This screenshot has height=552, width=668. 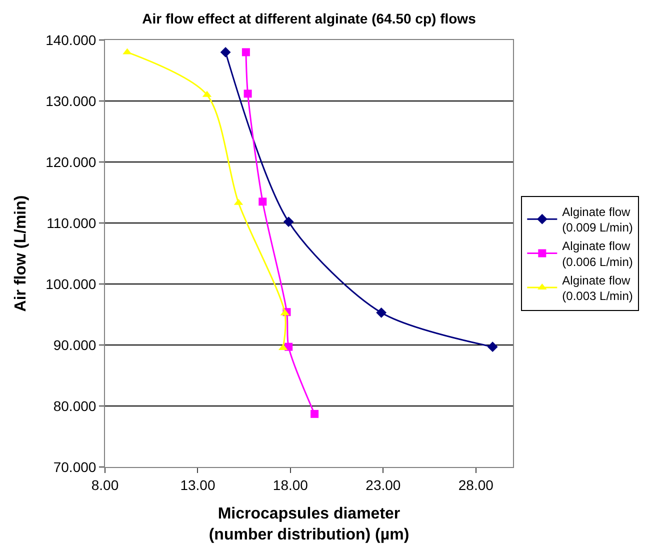 I want to click on y-tick-label: 90.000, so click(x=74, y=344).